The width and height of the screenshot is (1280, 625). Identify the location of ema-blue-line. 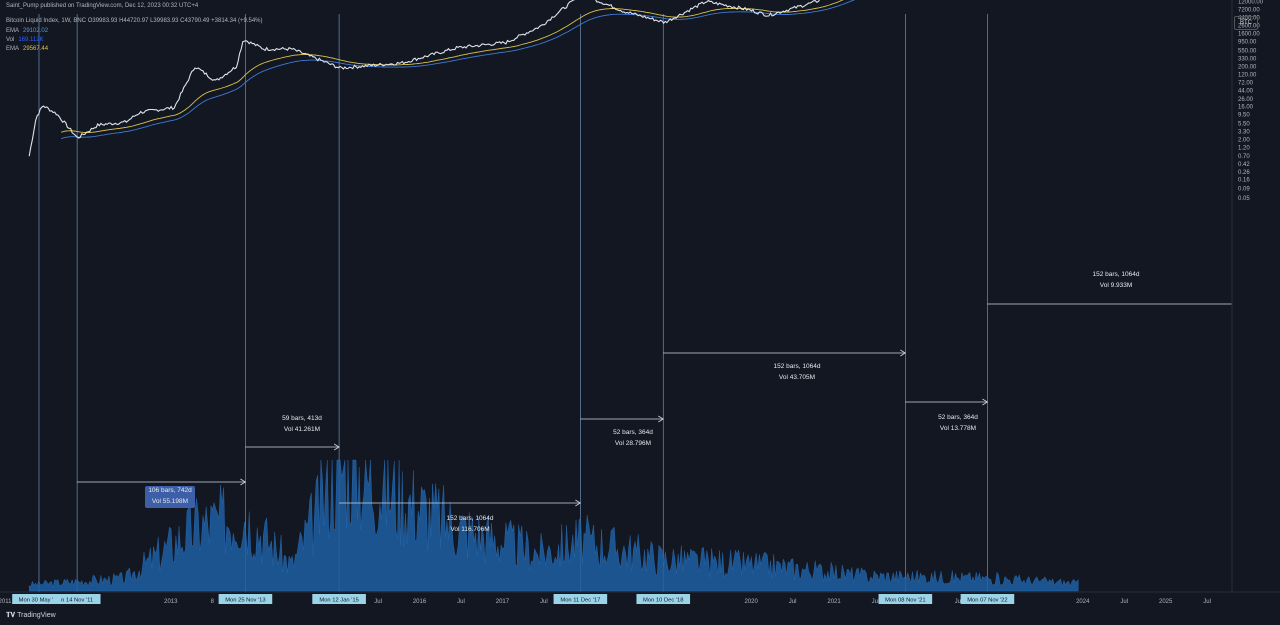
(457, 70).